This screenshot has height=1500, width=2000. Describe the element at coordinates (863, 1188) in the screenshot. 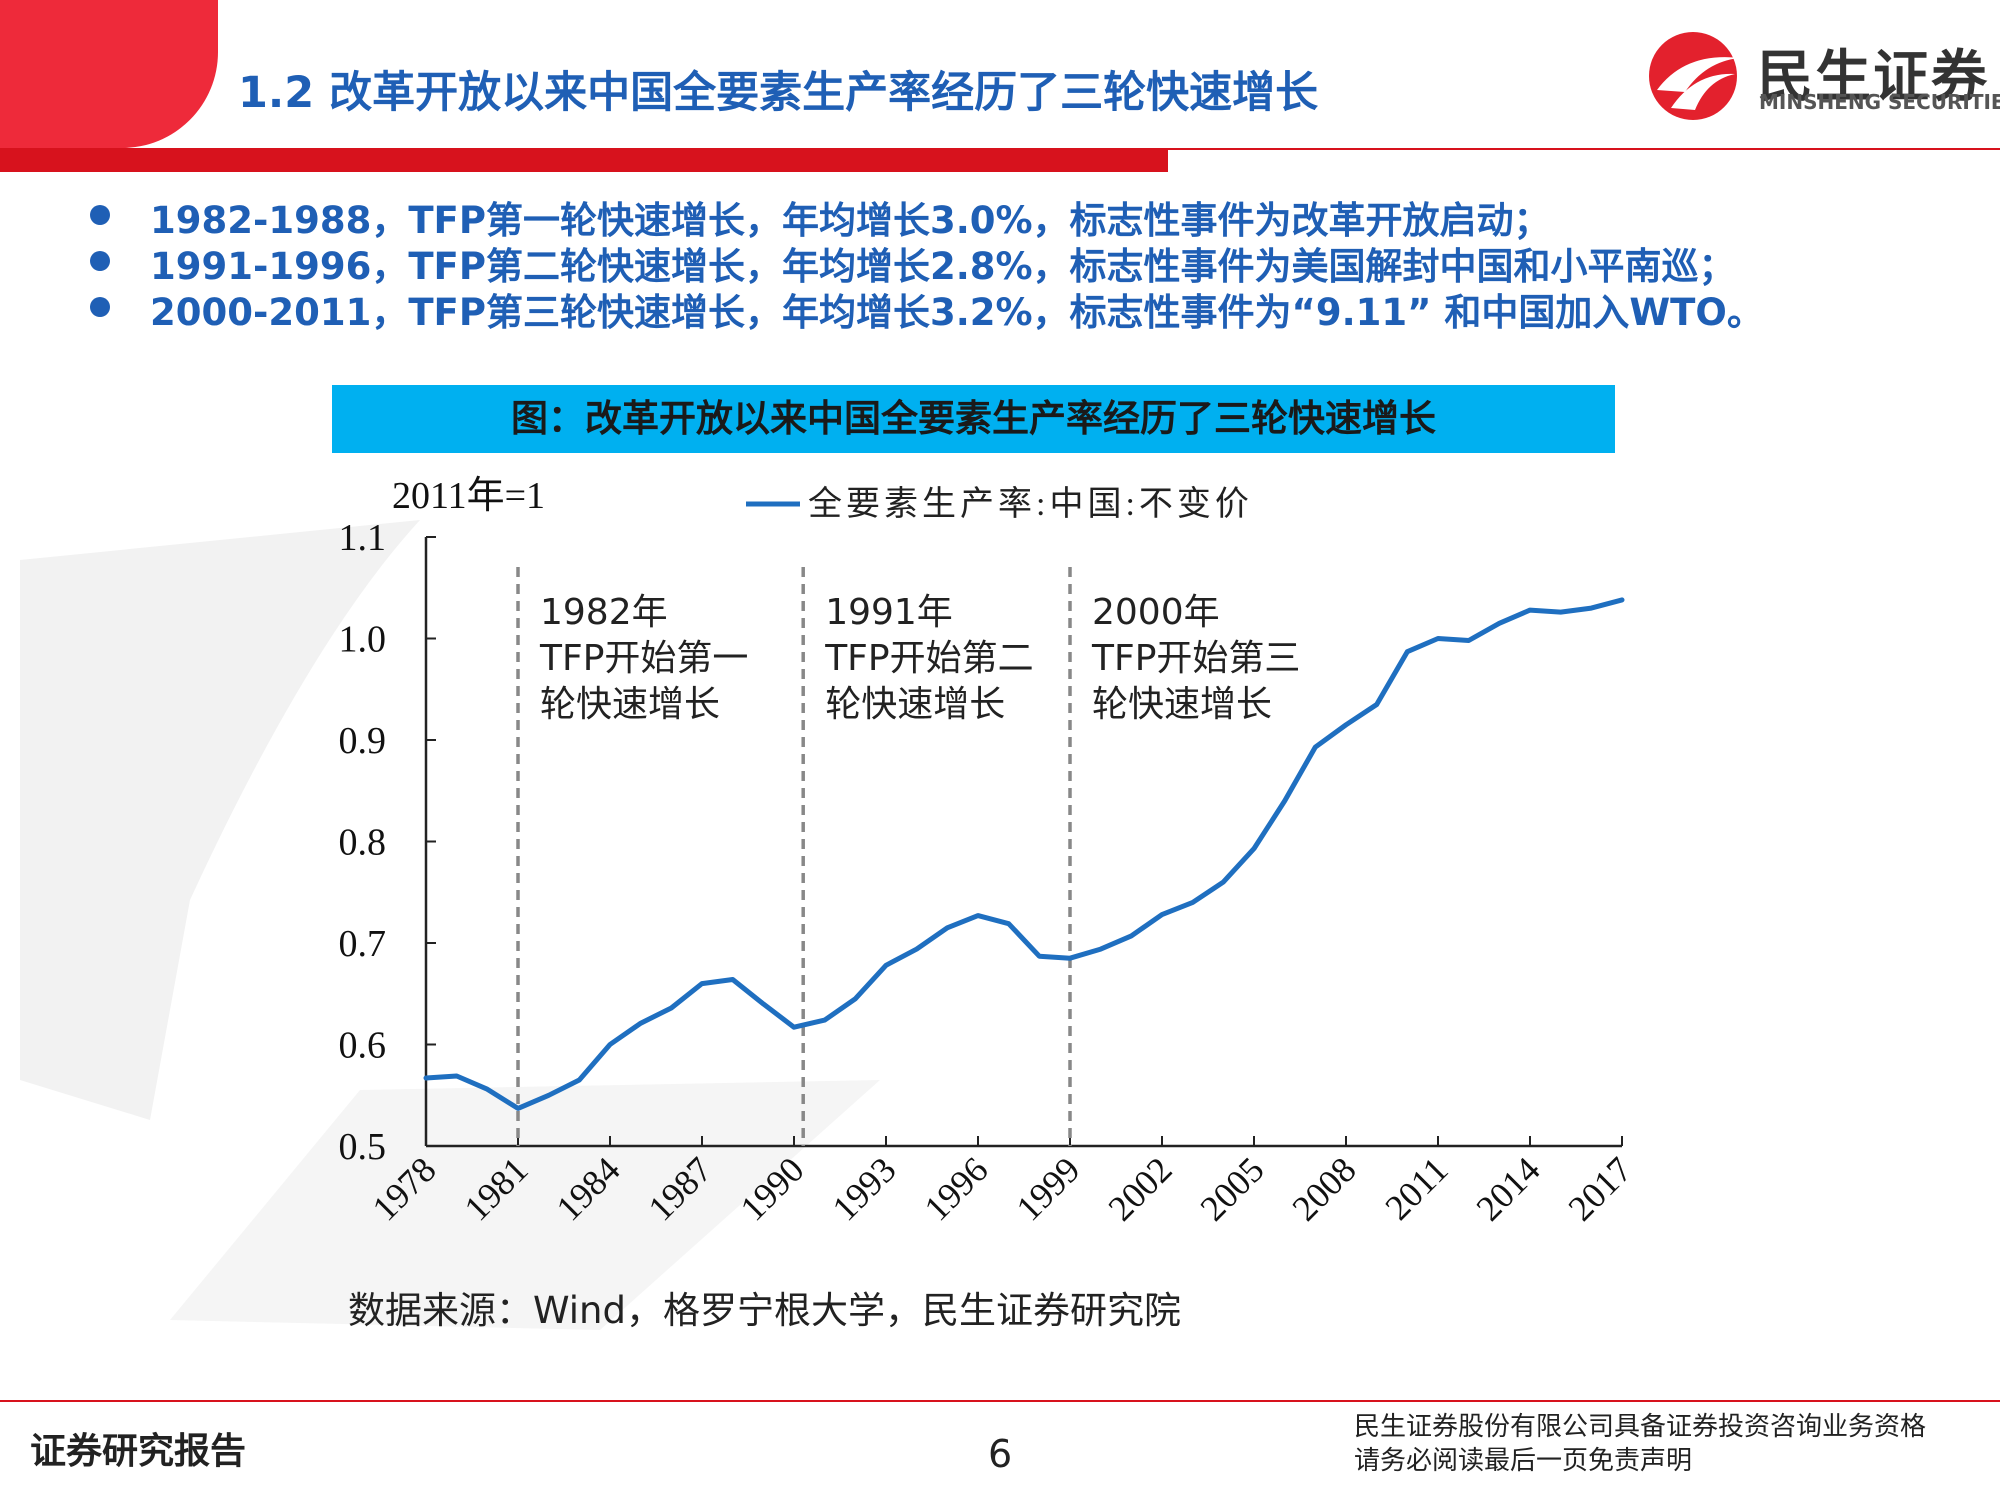

I see `x-tick-label: 1993` at that location.